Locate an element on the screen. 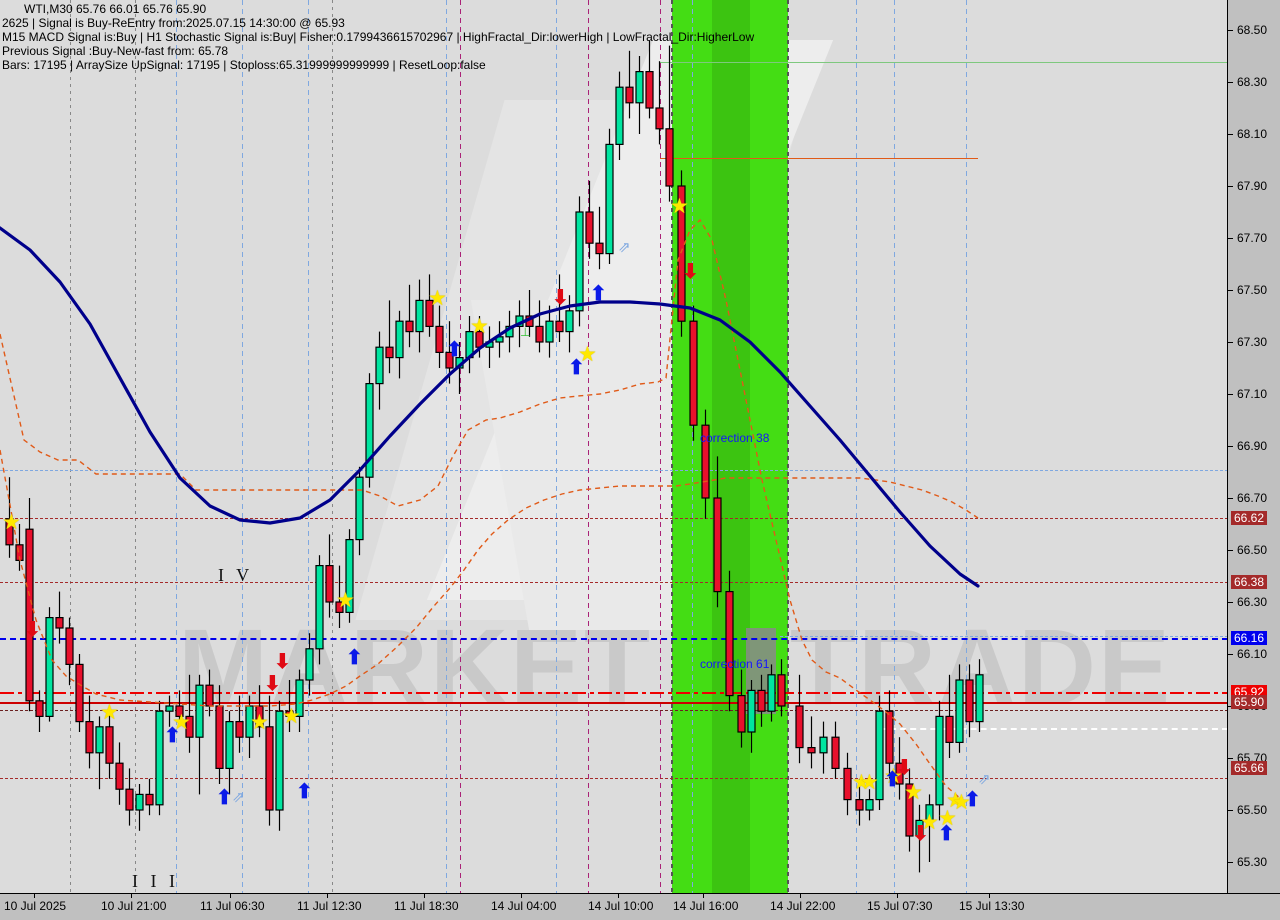 This screenshot has height=920, width=1280. fib-50-line is located at coordinates (614, 582).